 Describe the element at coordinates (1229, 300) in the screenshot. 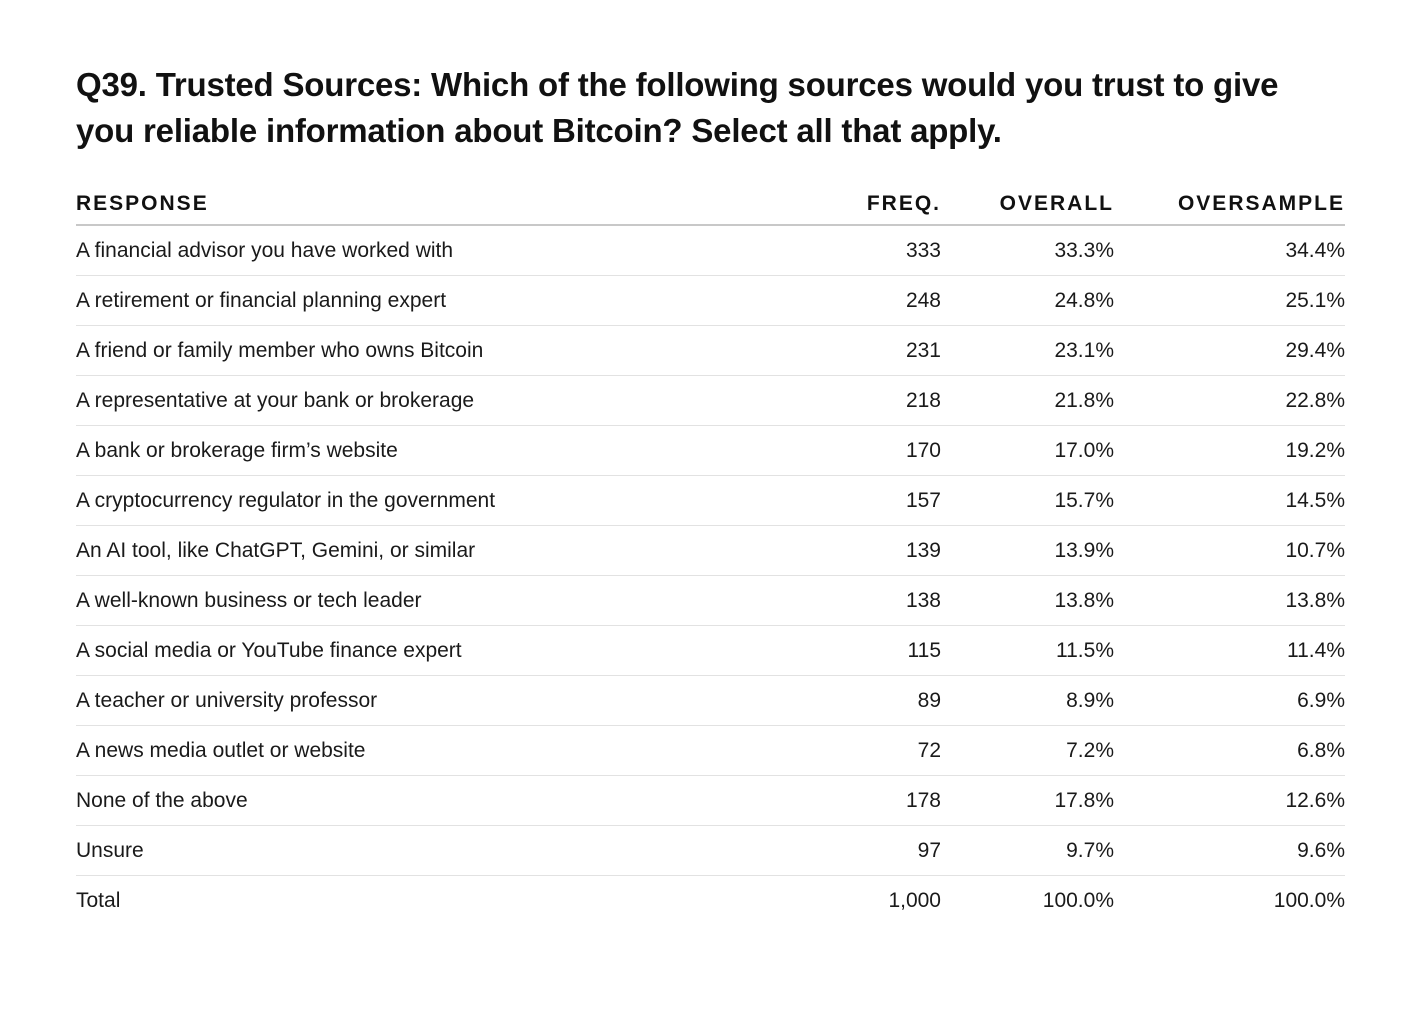

I see `cell-oversample: 25.1%` at that location.